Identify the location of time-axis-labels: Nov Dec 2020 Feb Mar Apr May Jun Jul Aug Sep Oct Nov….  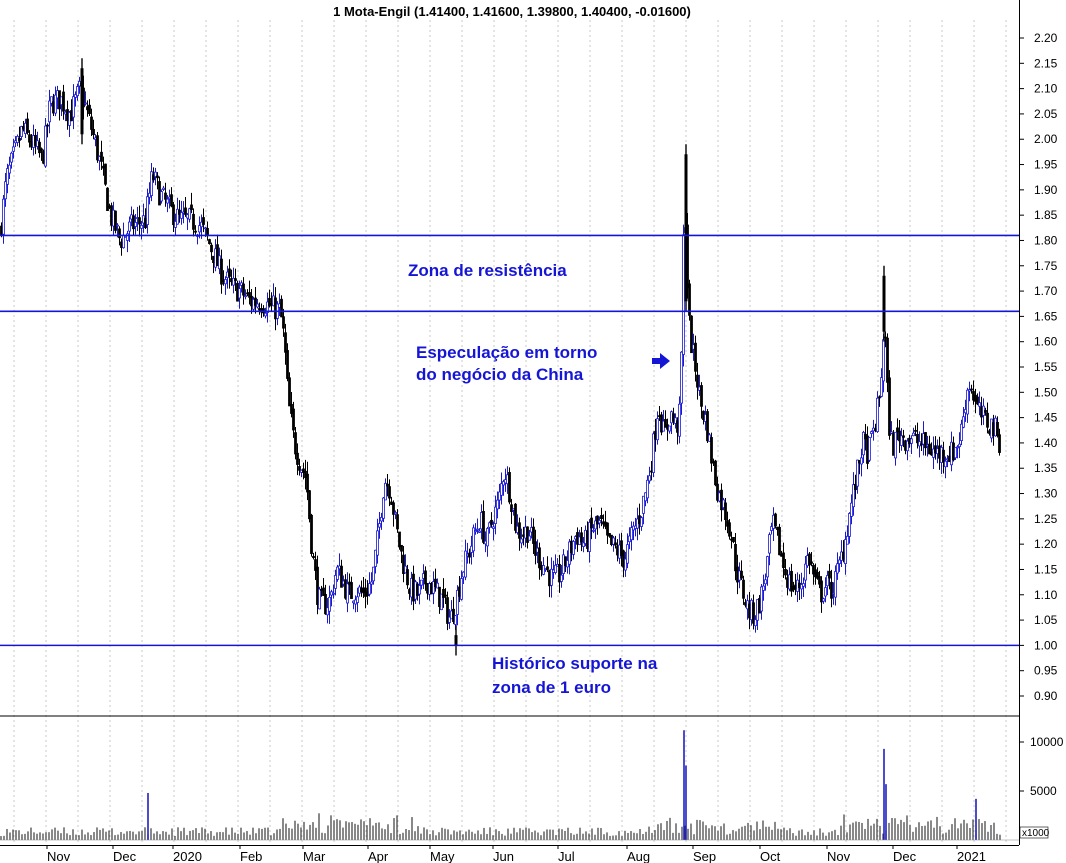
(516, 854).